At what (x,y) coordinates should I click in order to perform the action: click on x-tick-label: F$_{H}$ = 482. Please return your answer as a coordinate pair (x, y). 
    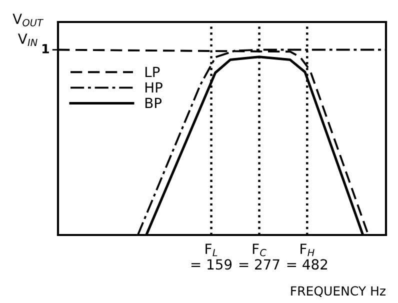
    Looking at the image, I should click on (307, 257).